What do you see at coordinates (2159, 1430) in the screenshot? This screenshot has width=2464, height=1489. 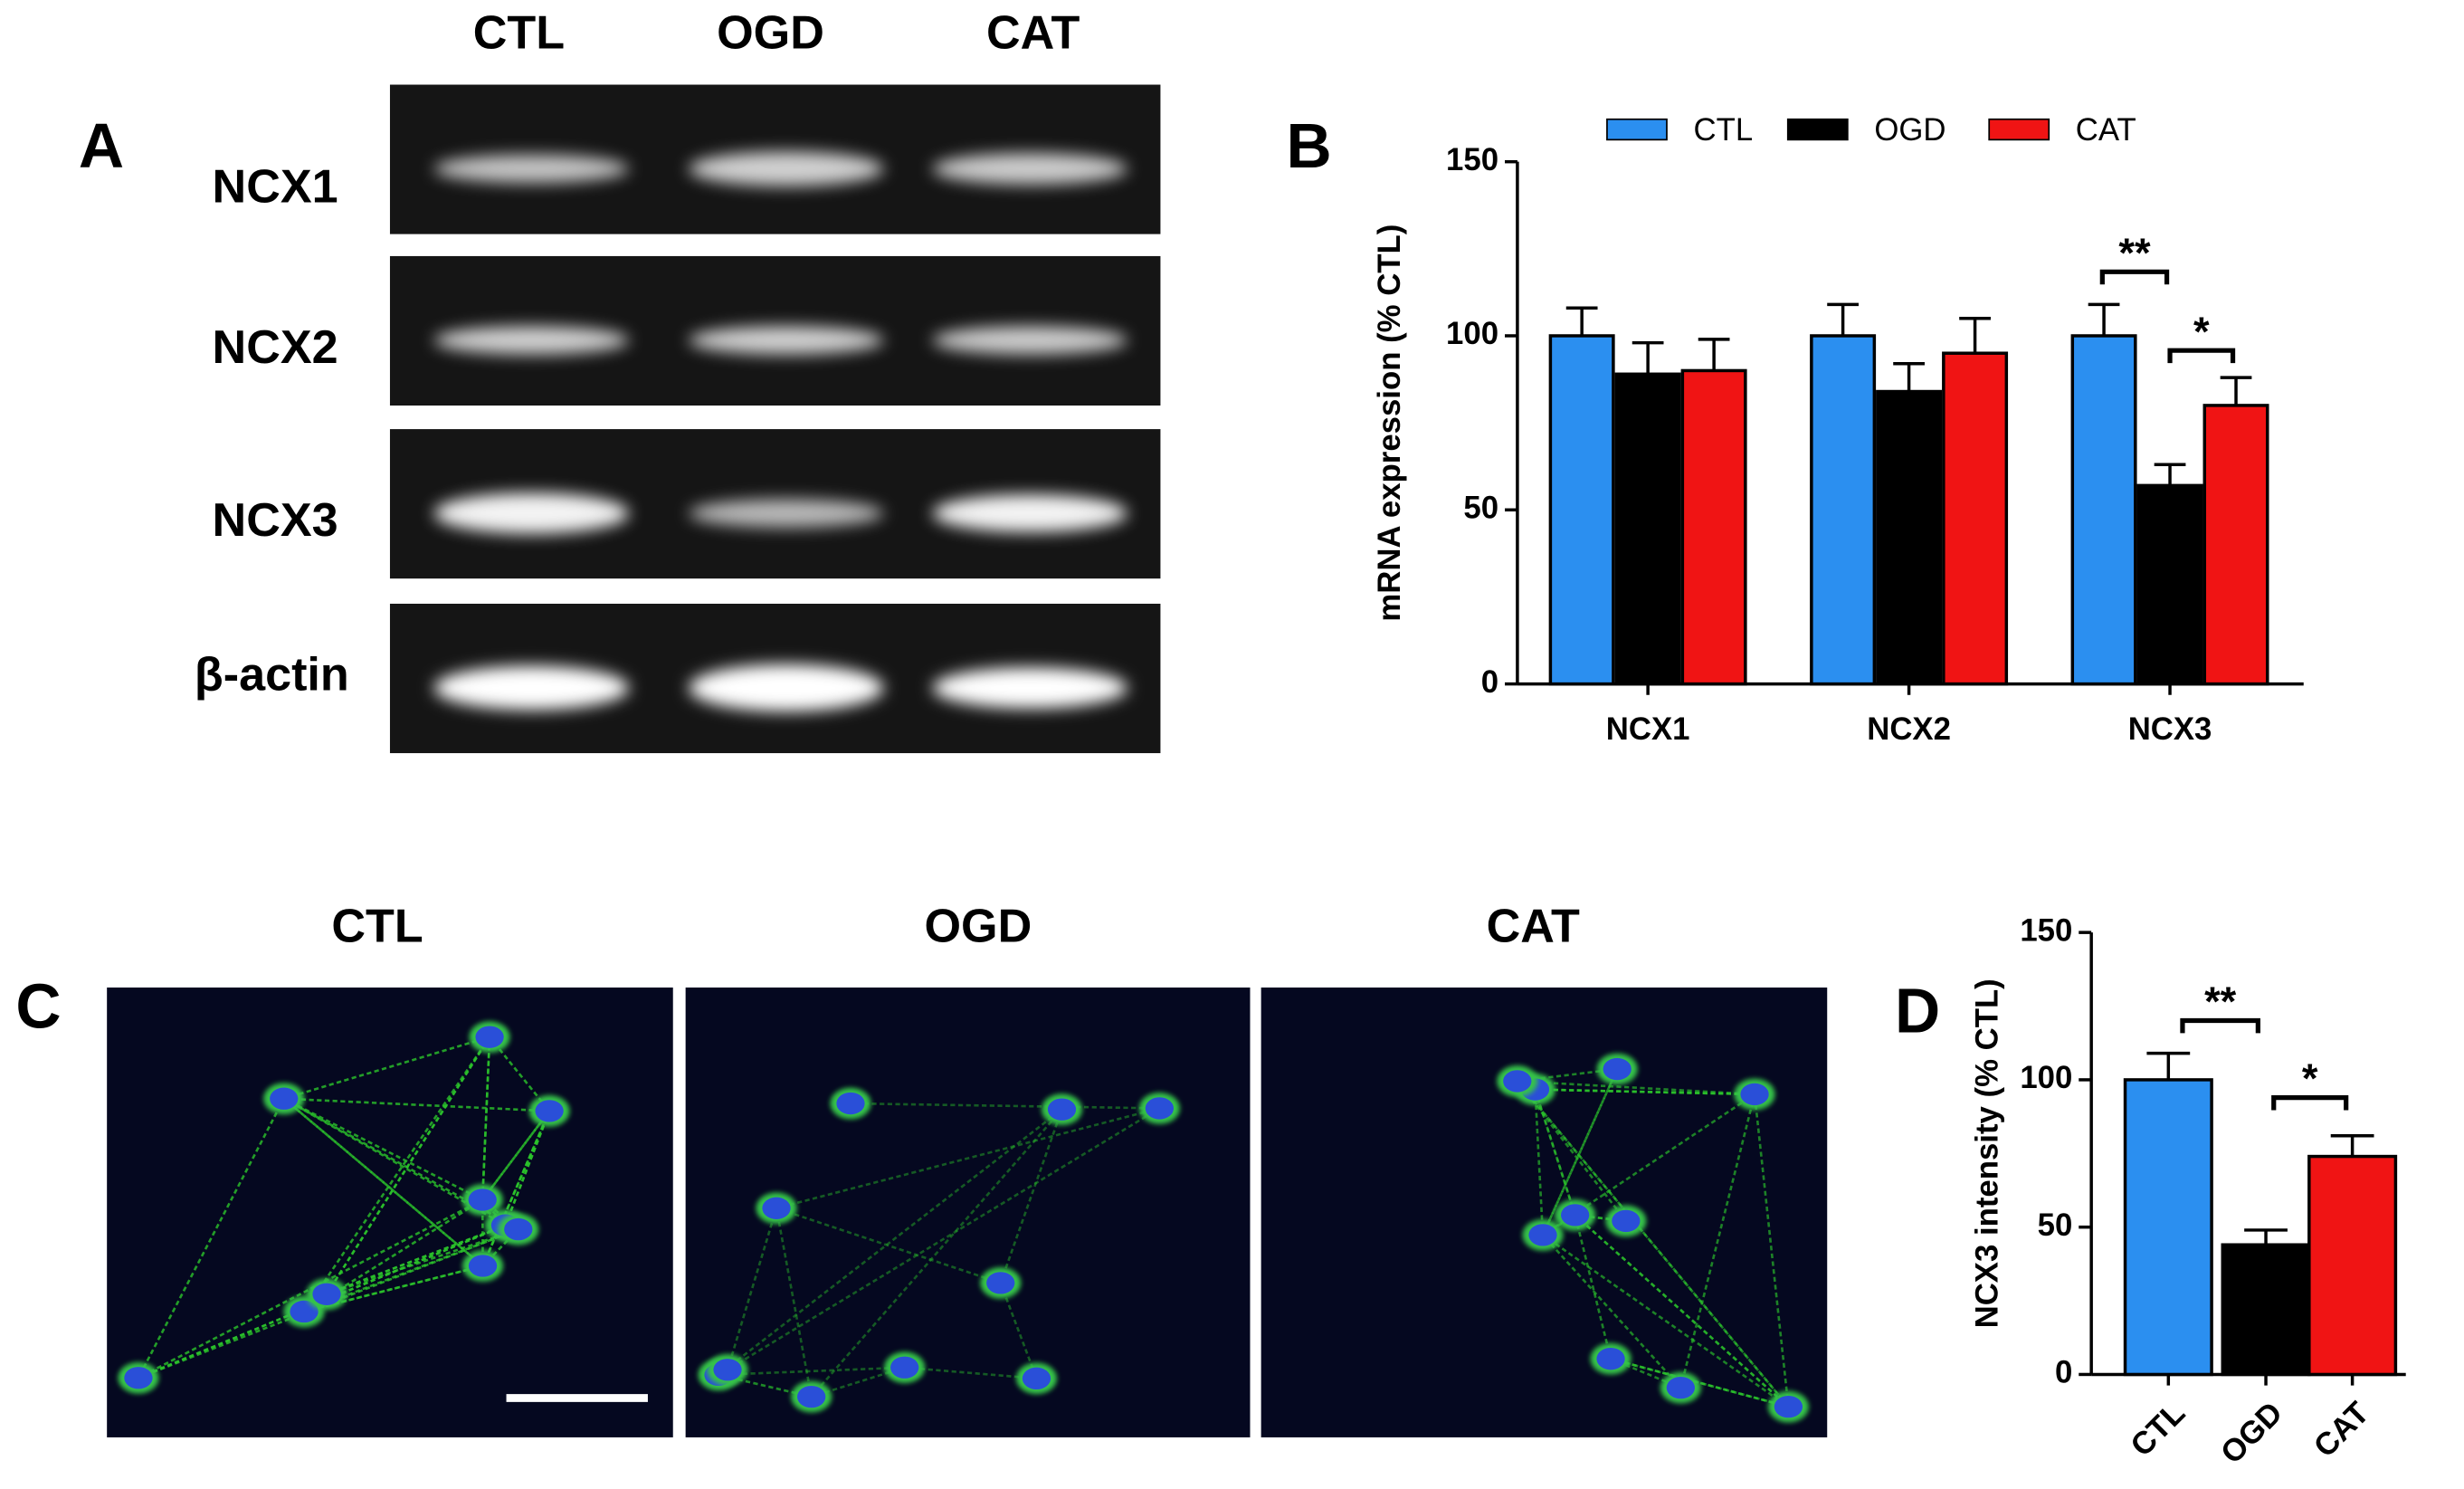 I see `x-tick-label: CTL` at bounding box center [2159, 1430].